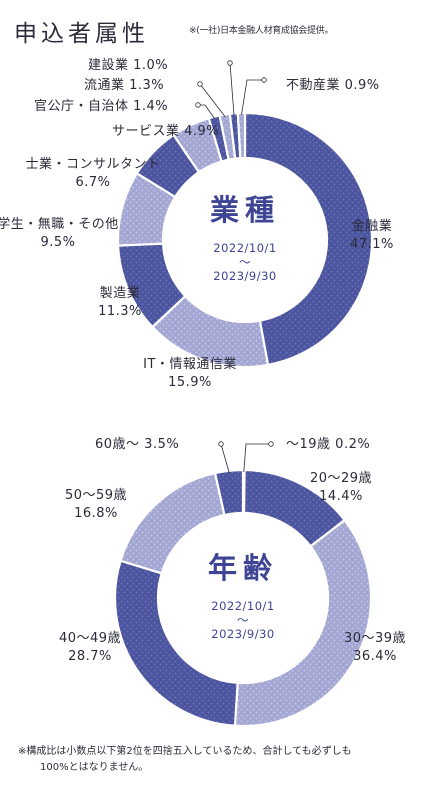 The height and width of the screenshot is (792, 435). Describe the element at coordinates (128, 65) in the screenshot. I see `slice-label-9: 建設業 1.0%` at that location.